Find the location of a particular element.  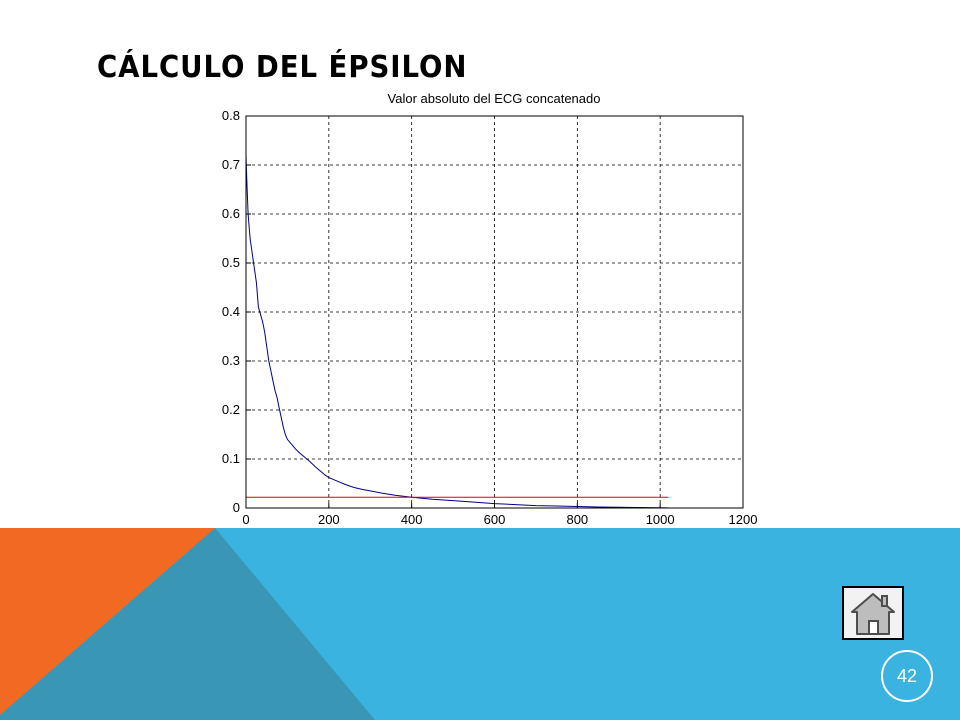

slide-title: CÁLCULO DEL ÉPSILON is located at coordinates (282, 67).